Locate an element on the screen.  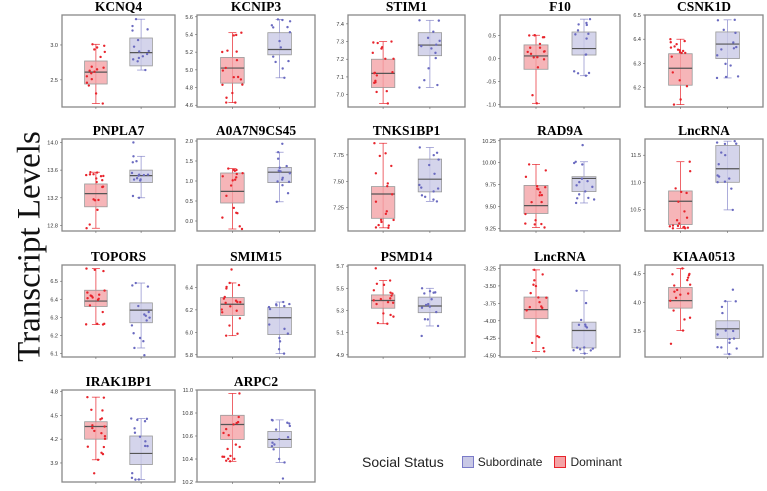
panel-f10: F10 -1.0 -0.5 0.0 0.5 is located at coordinates (554, 54).